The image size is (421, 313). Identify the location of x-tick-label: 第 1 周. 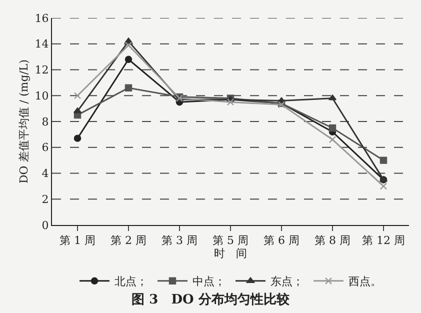
(78, 241).